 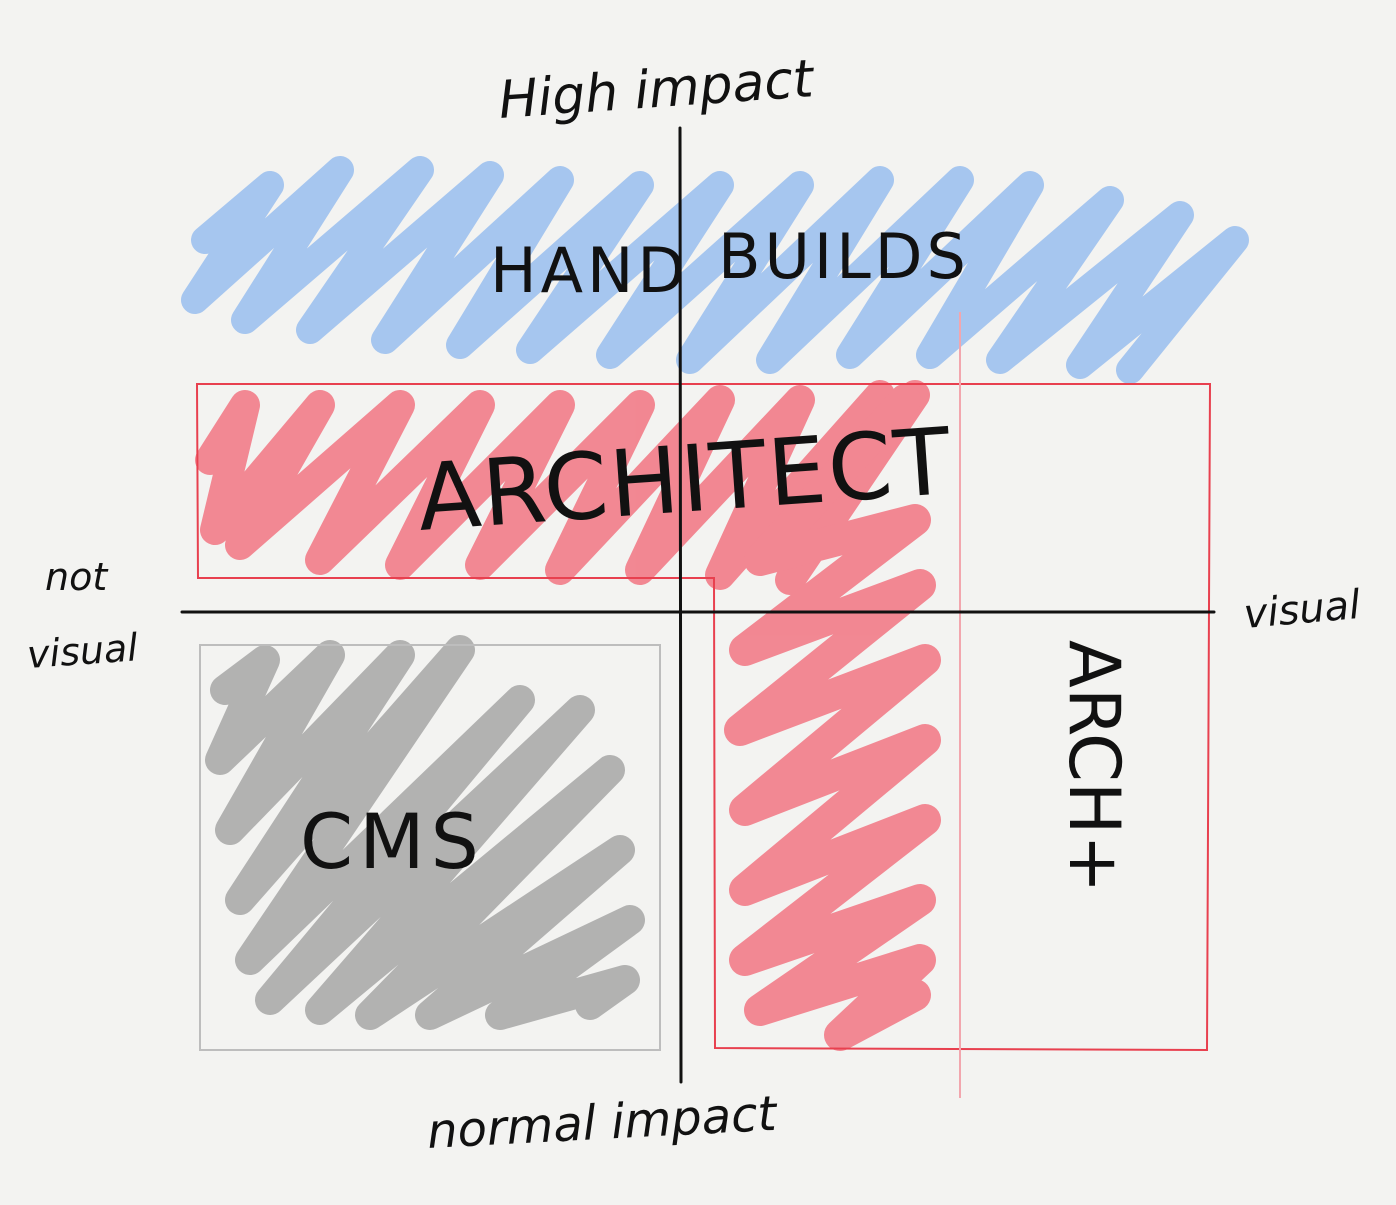 What do you see at coordinates (680, 605) in the screenshot?
I see `vertical-axis` at bounding box center [680, 605].